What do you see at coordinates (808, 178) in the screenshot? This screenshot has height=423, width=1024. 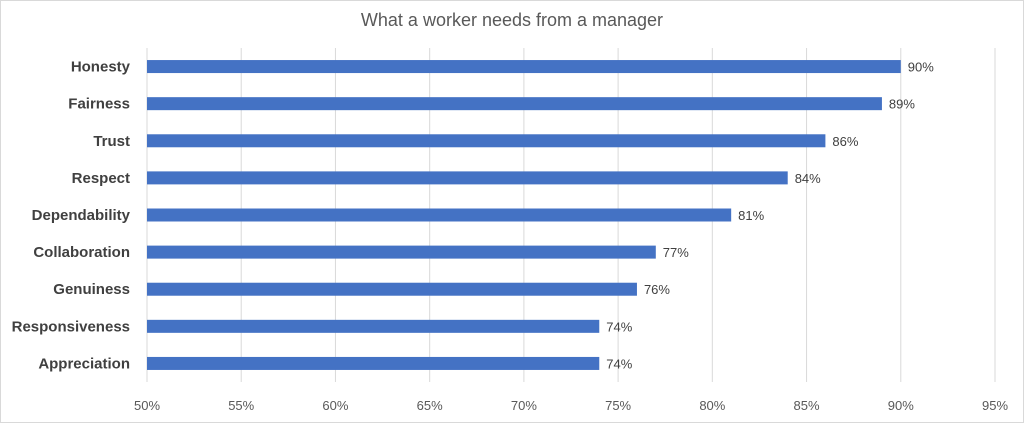 I see `data-label: 84%` at bounding box center [808, 178].